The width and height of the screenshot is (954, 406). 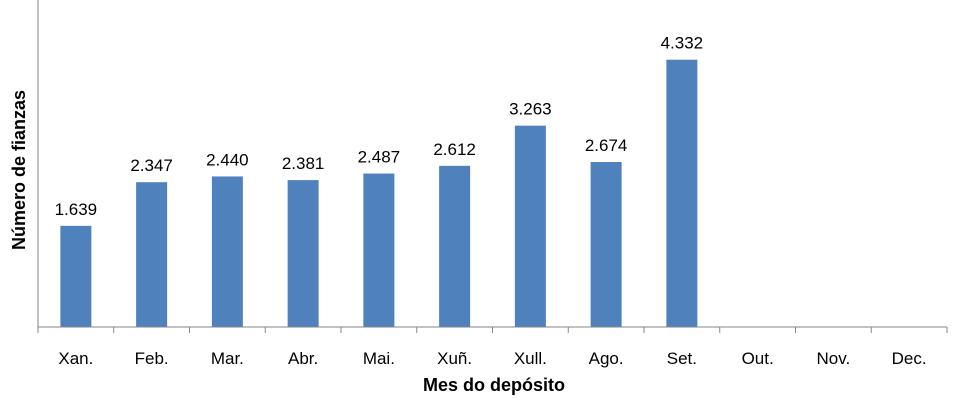 What do you see at coordinates (606, 145) in the screenshot?
I see `data-label: 2.674` at bounding box center [606, 145].